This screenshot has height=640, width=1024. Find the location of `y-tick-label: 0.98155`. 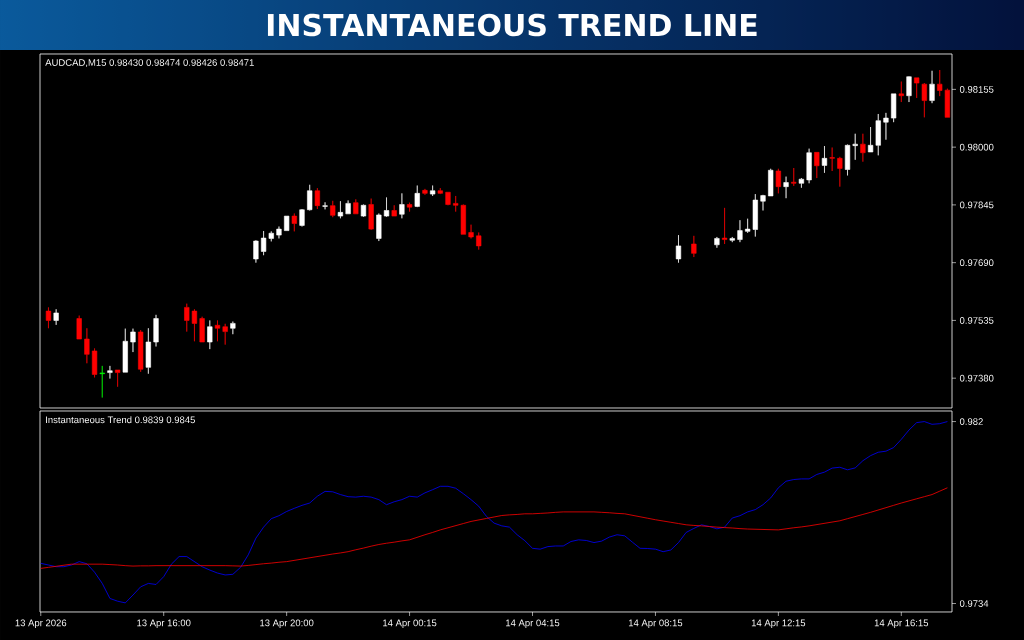

y-tick-label: 0.98155 is located at coordinates (976, 89).